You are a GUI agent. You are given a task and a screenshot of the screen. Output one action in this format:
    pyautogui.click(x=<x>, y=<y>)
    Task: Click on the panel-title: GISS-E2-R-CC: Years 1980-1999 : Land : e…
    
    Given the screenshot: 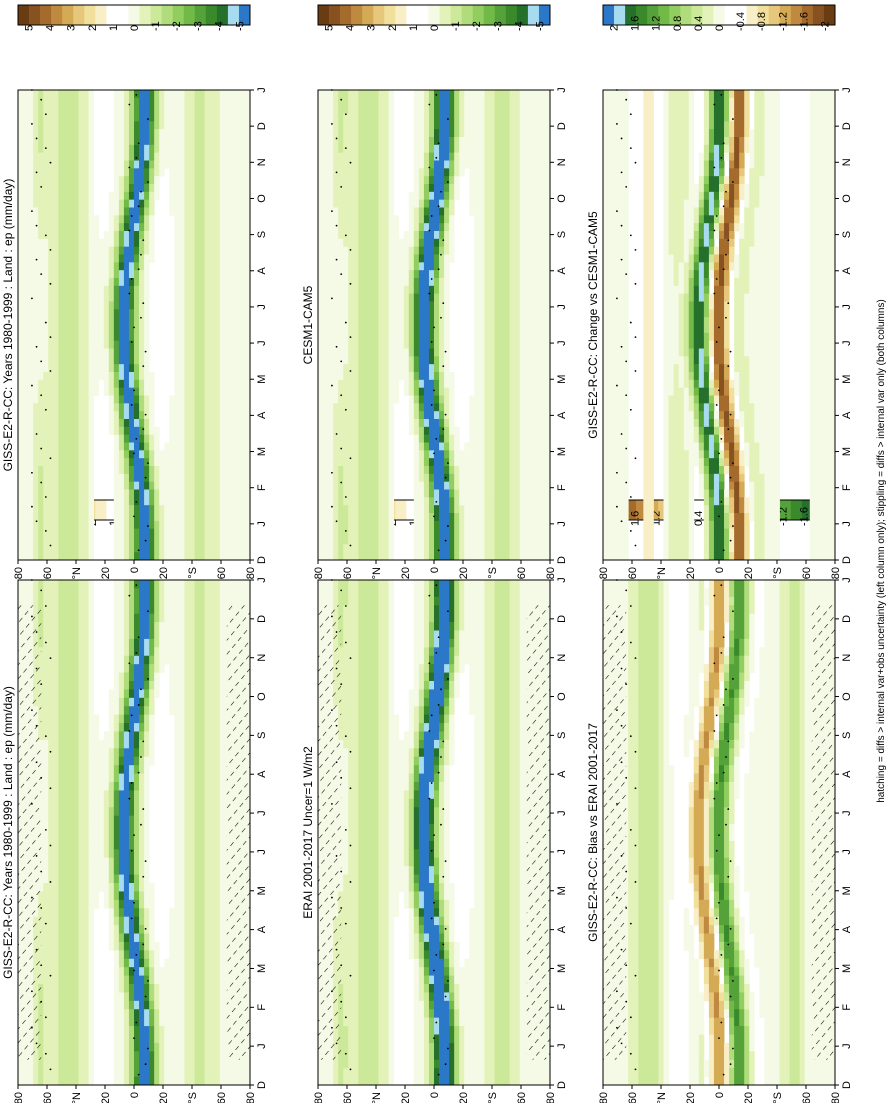 What is the action you would take?
    pyautogui.click(x=8, y=832)
    